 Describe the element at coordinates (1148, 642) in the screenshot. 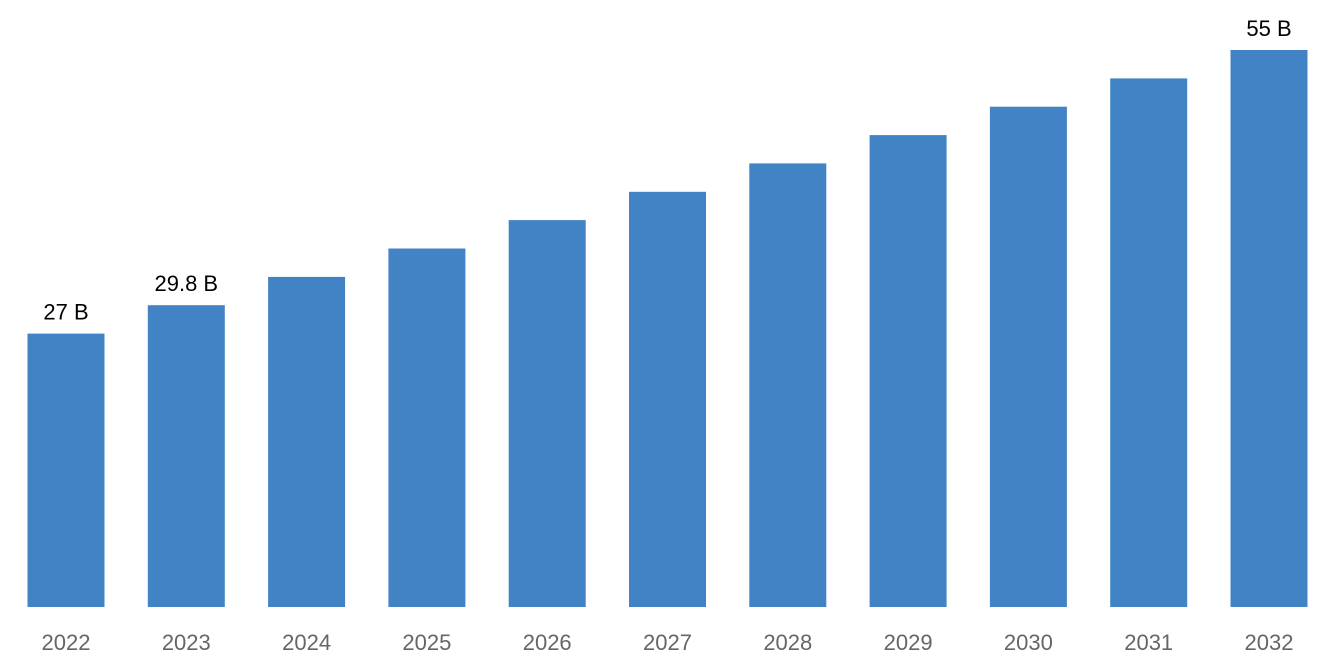

I see `x-tick-label-2031: 2031` at that location.